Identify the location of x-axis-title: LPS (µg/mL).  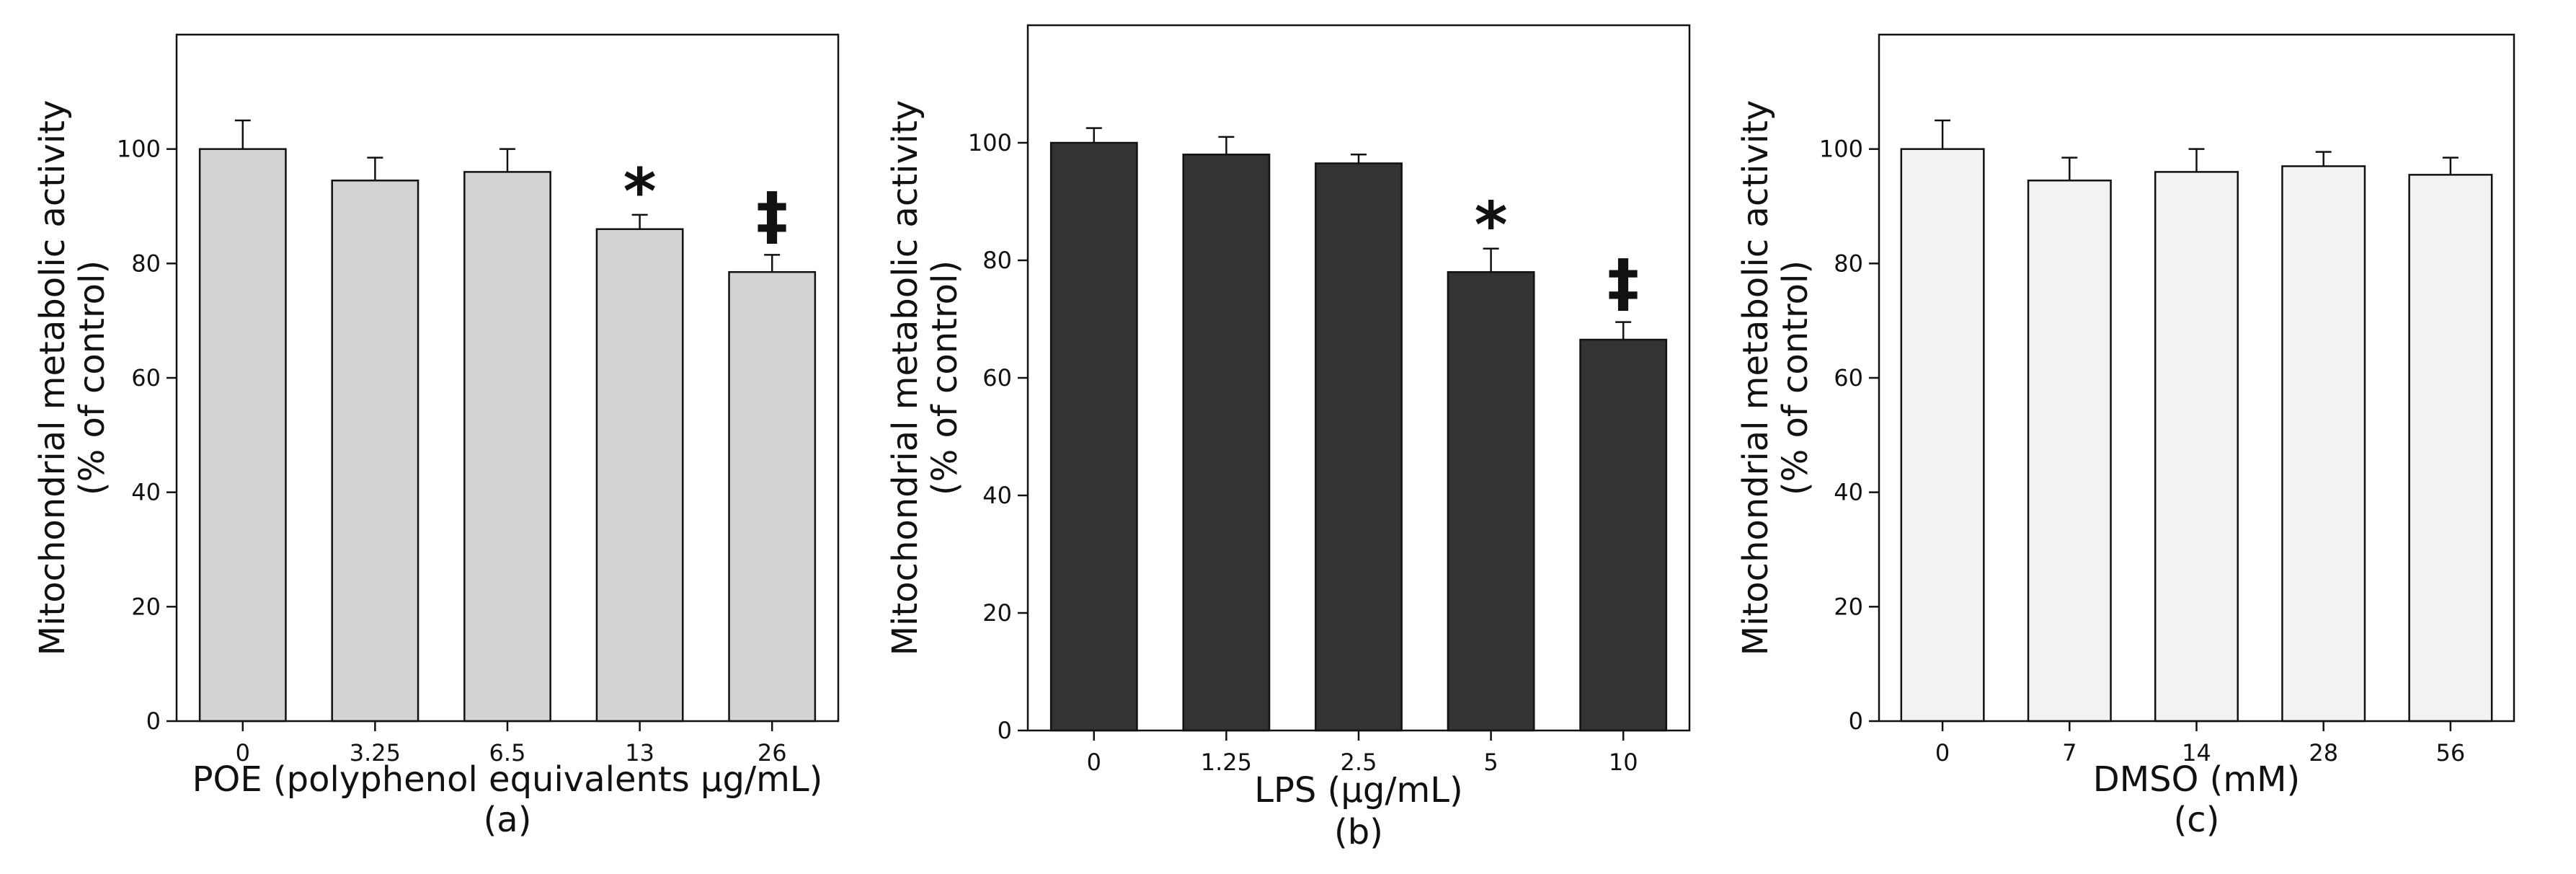
(1358, 790).